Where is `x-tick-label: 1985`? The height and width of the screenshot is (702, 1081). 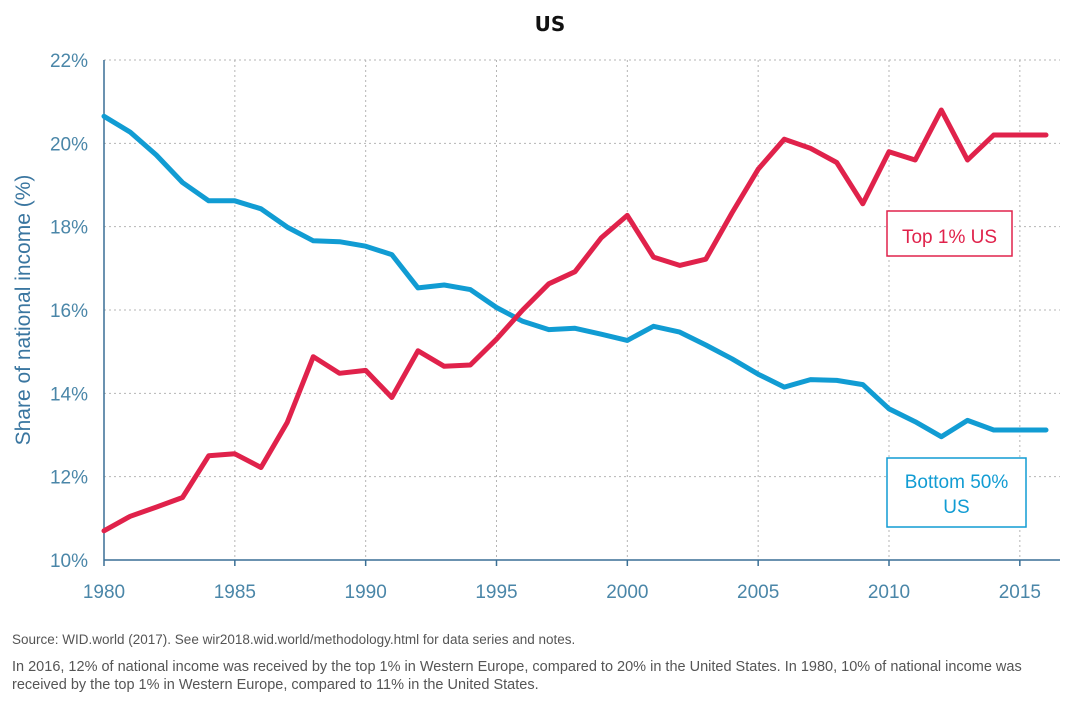 x-tick-label: 1985 is located at coordinates (235, 592).